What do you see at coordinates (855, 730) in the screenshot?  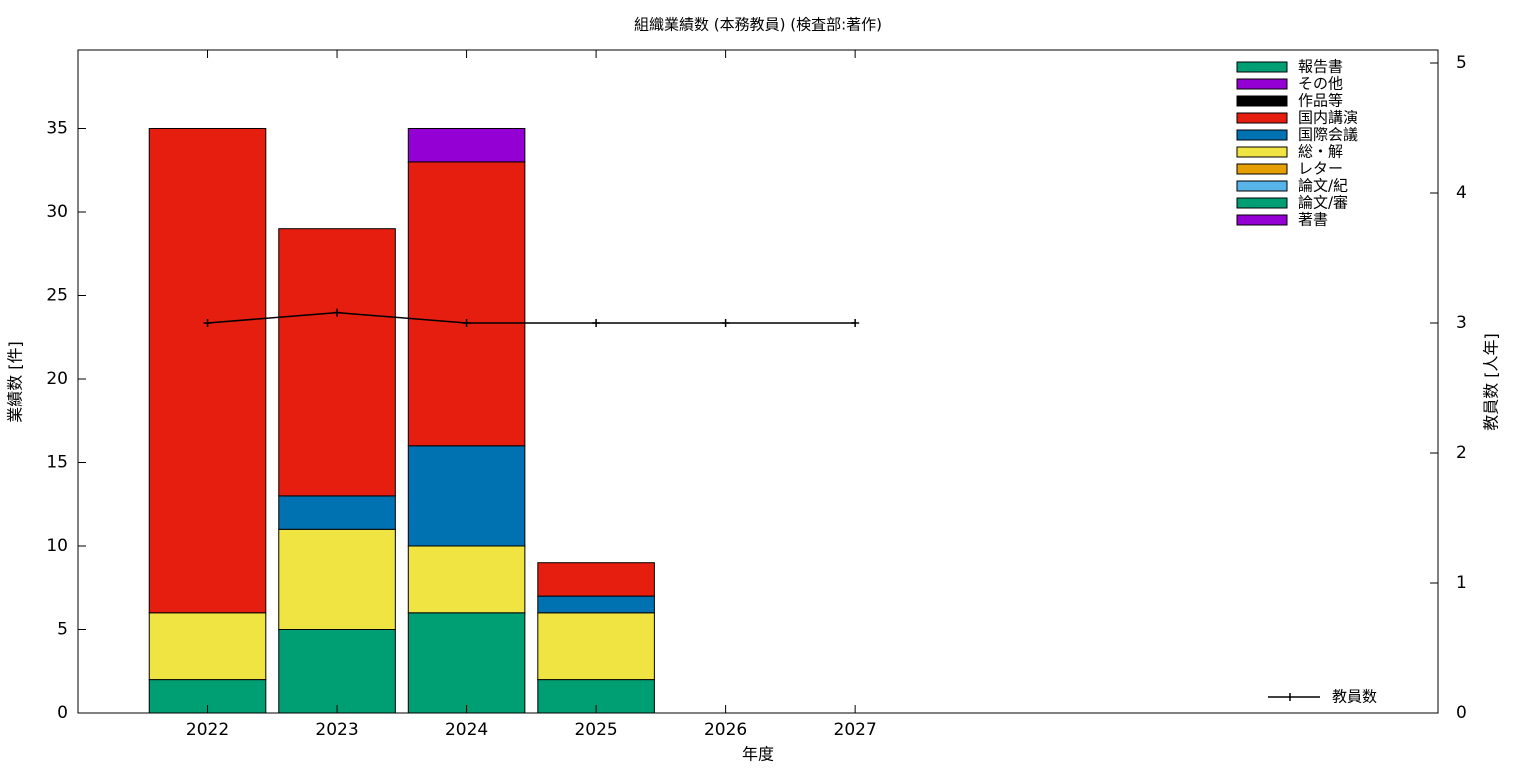 I see `x-tick-label: 2027` at bounding box center [855, 730].